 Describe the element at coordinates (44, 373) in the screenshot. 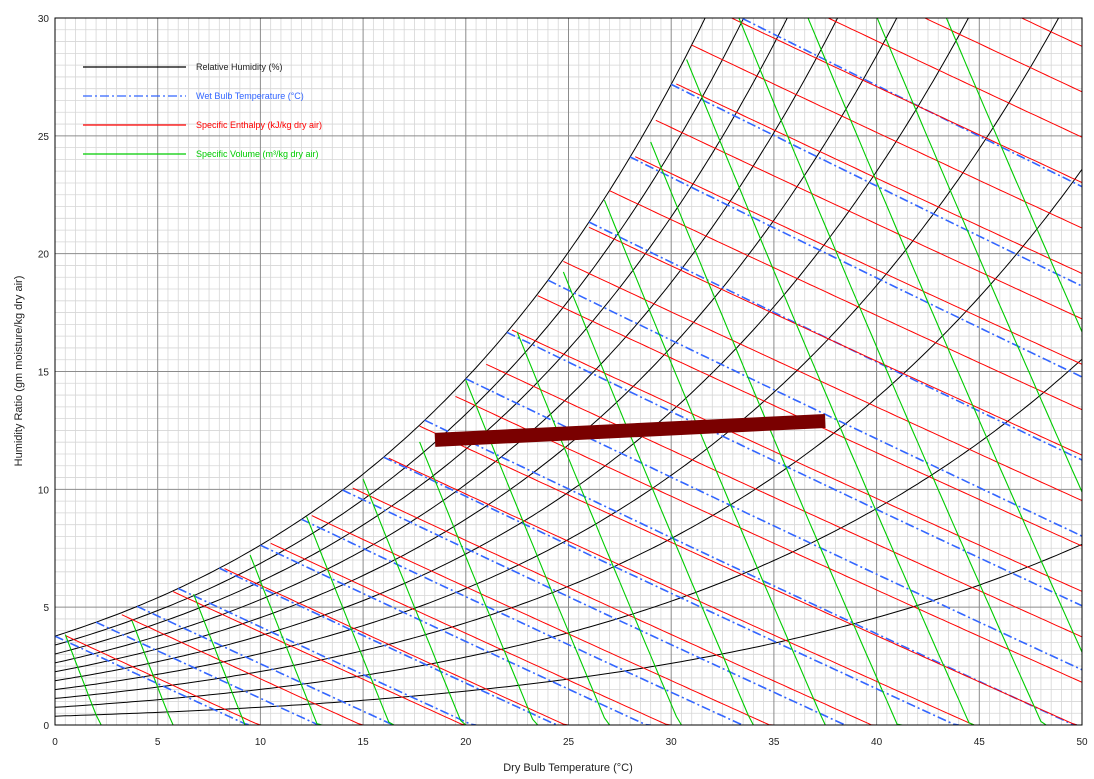

I see `y-tick-label: 15` at that location.